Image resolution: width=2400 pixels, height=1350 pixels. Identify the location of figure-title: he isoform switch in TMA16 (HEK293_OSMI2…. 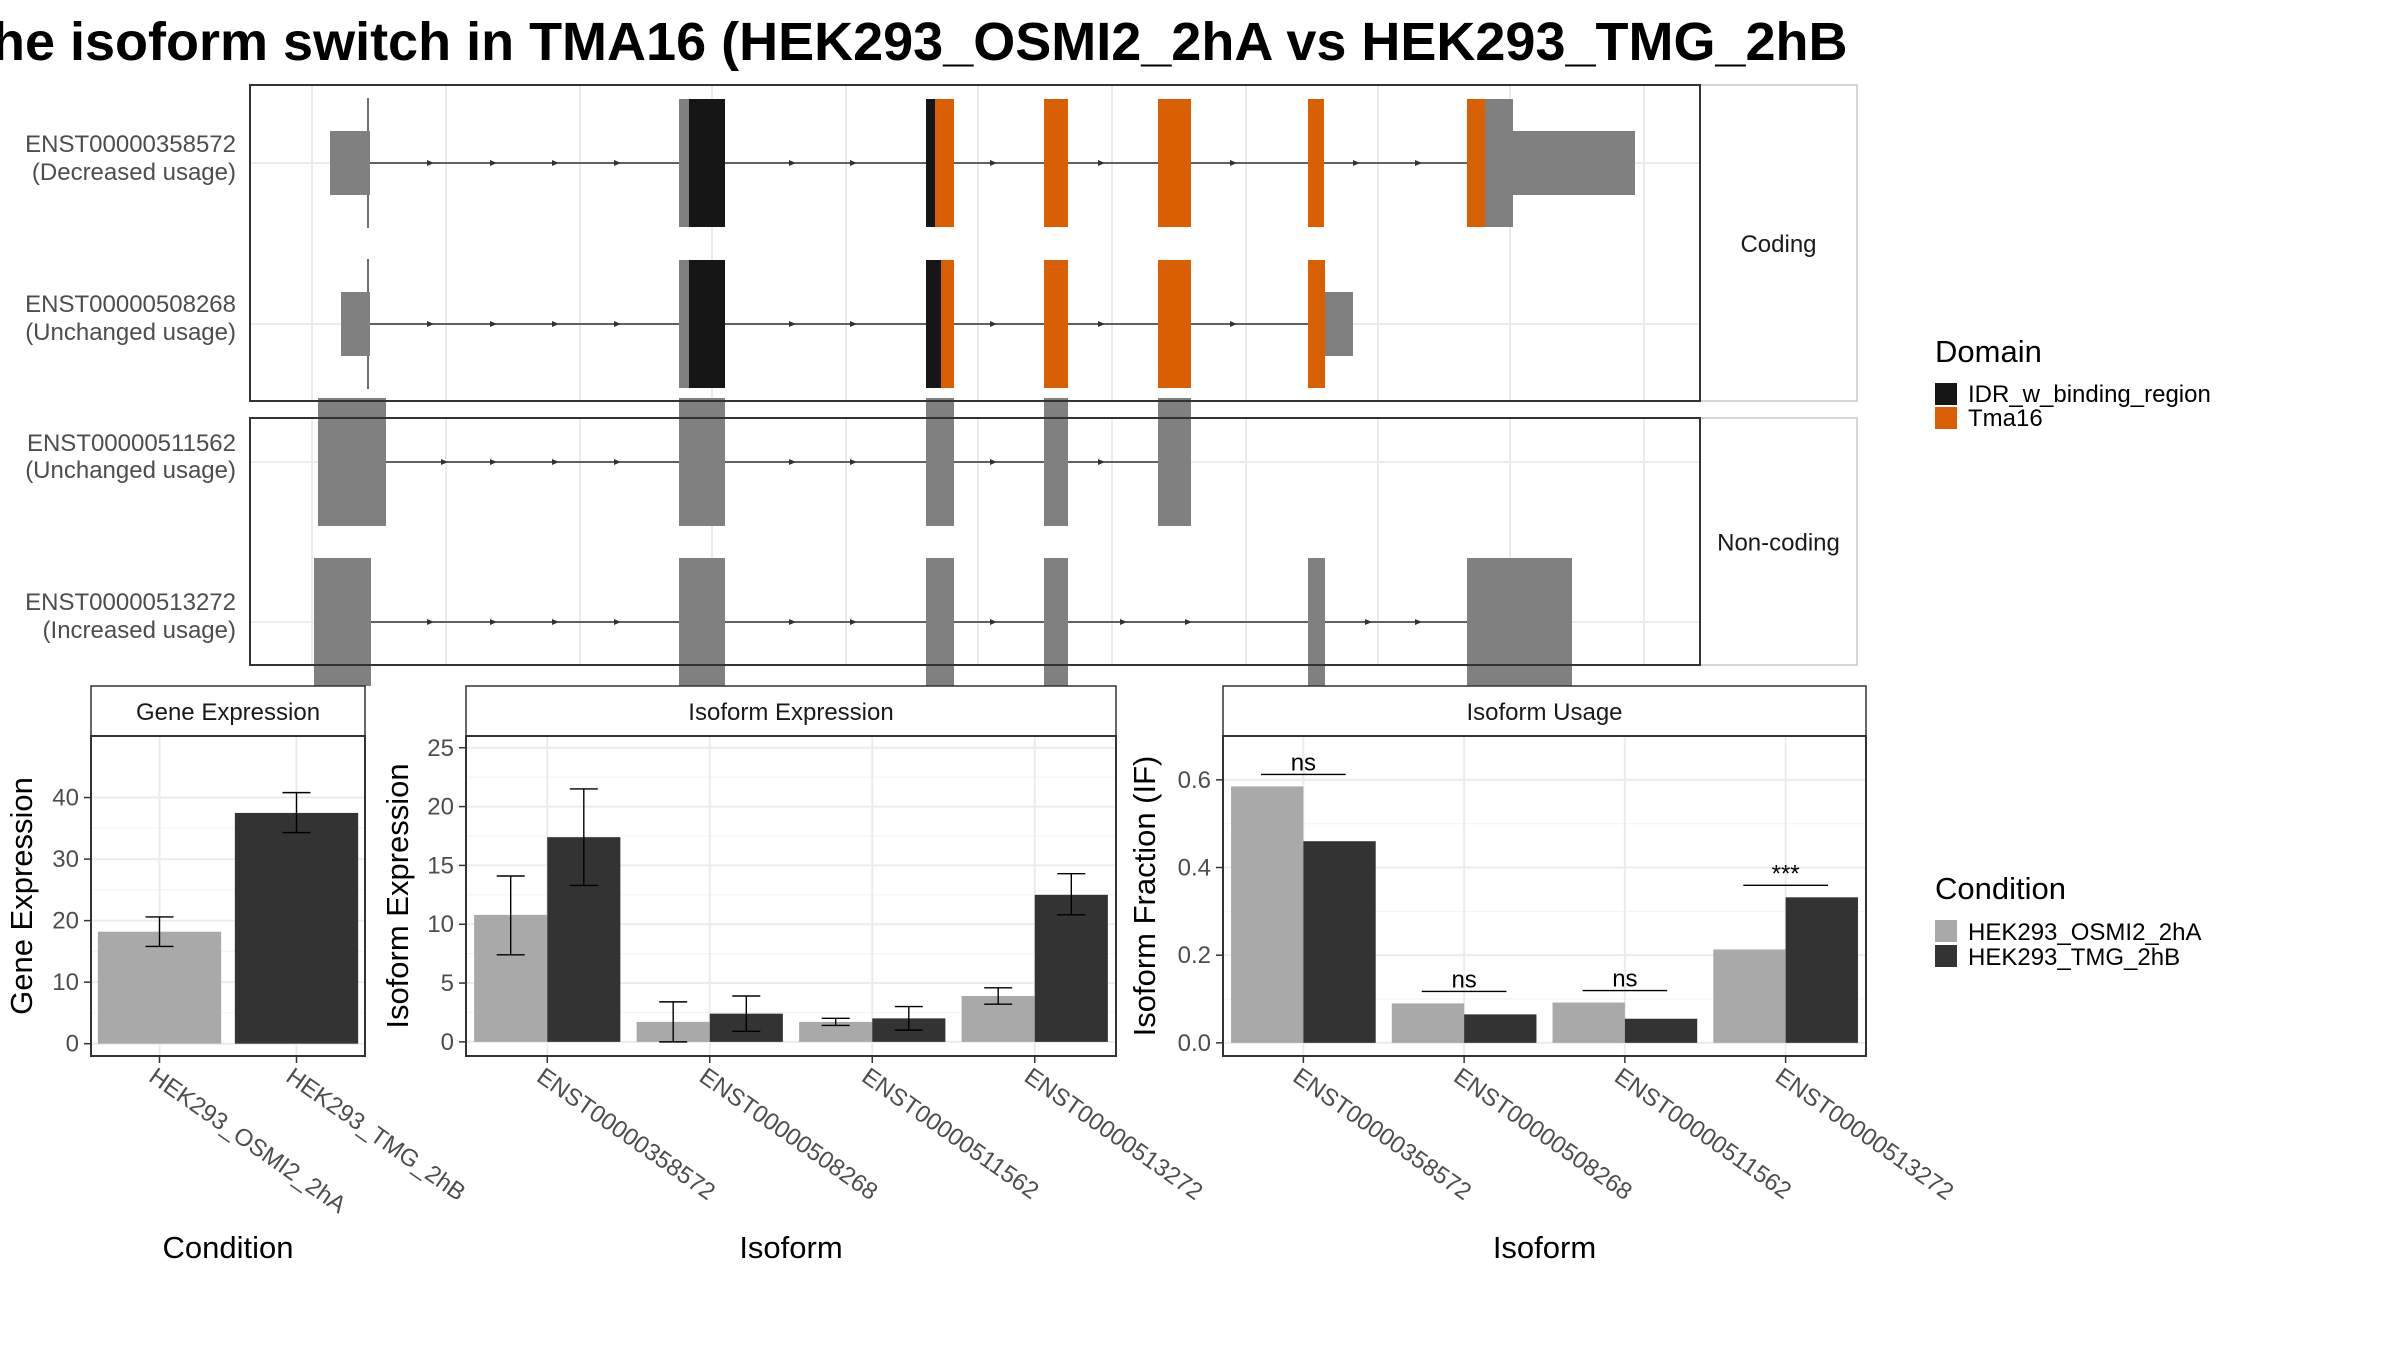
(924, 42).